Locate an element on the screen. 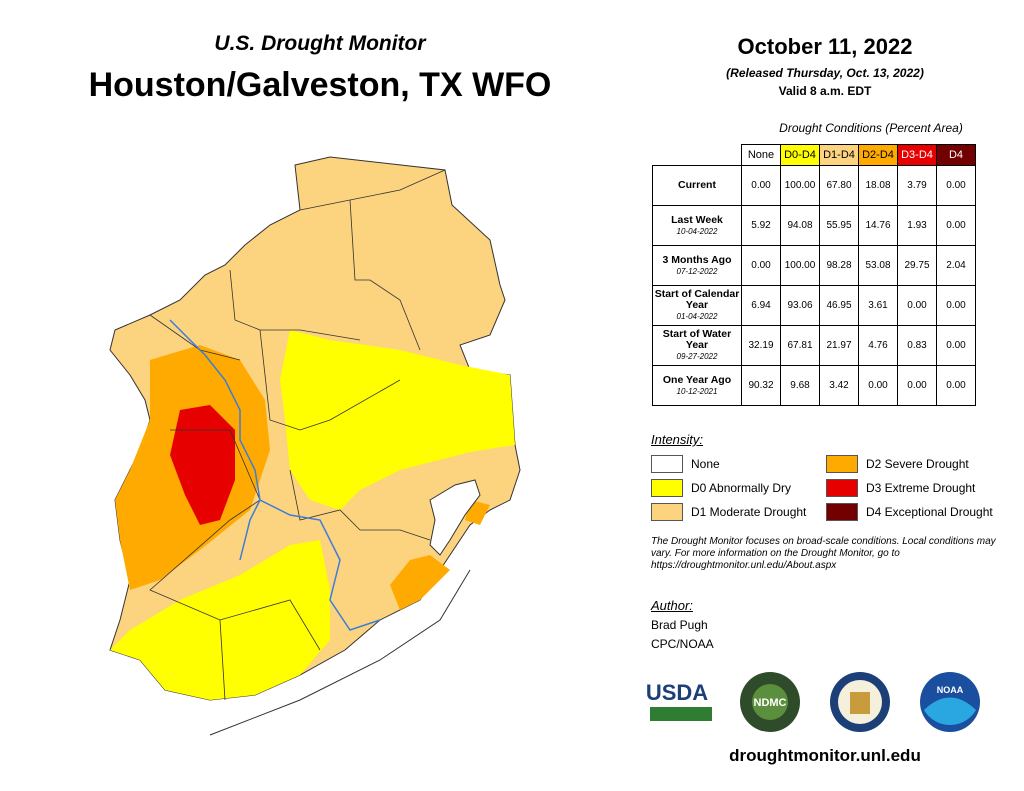 The height and width of the screenshot is (791, 1024). legend-label: D4 Exceptional Drought is located at coordinates (929, 512).